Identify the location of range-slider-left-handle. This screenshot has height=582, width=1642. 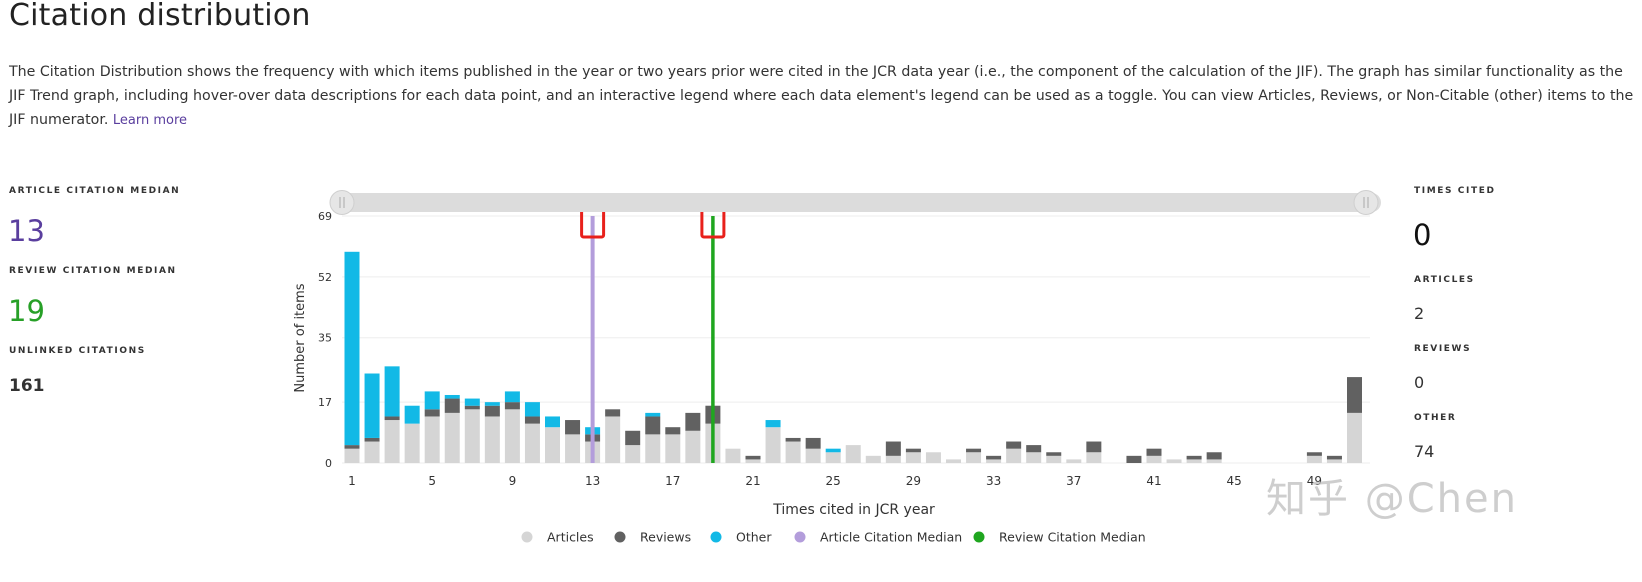
(342, 202).